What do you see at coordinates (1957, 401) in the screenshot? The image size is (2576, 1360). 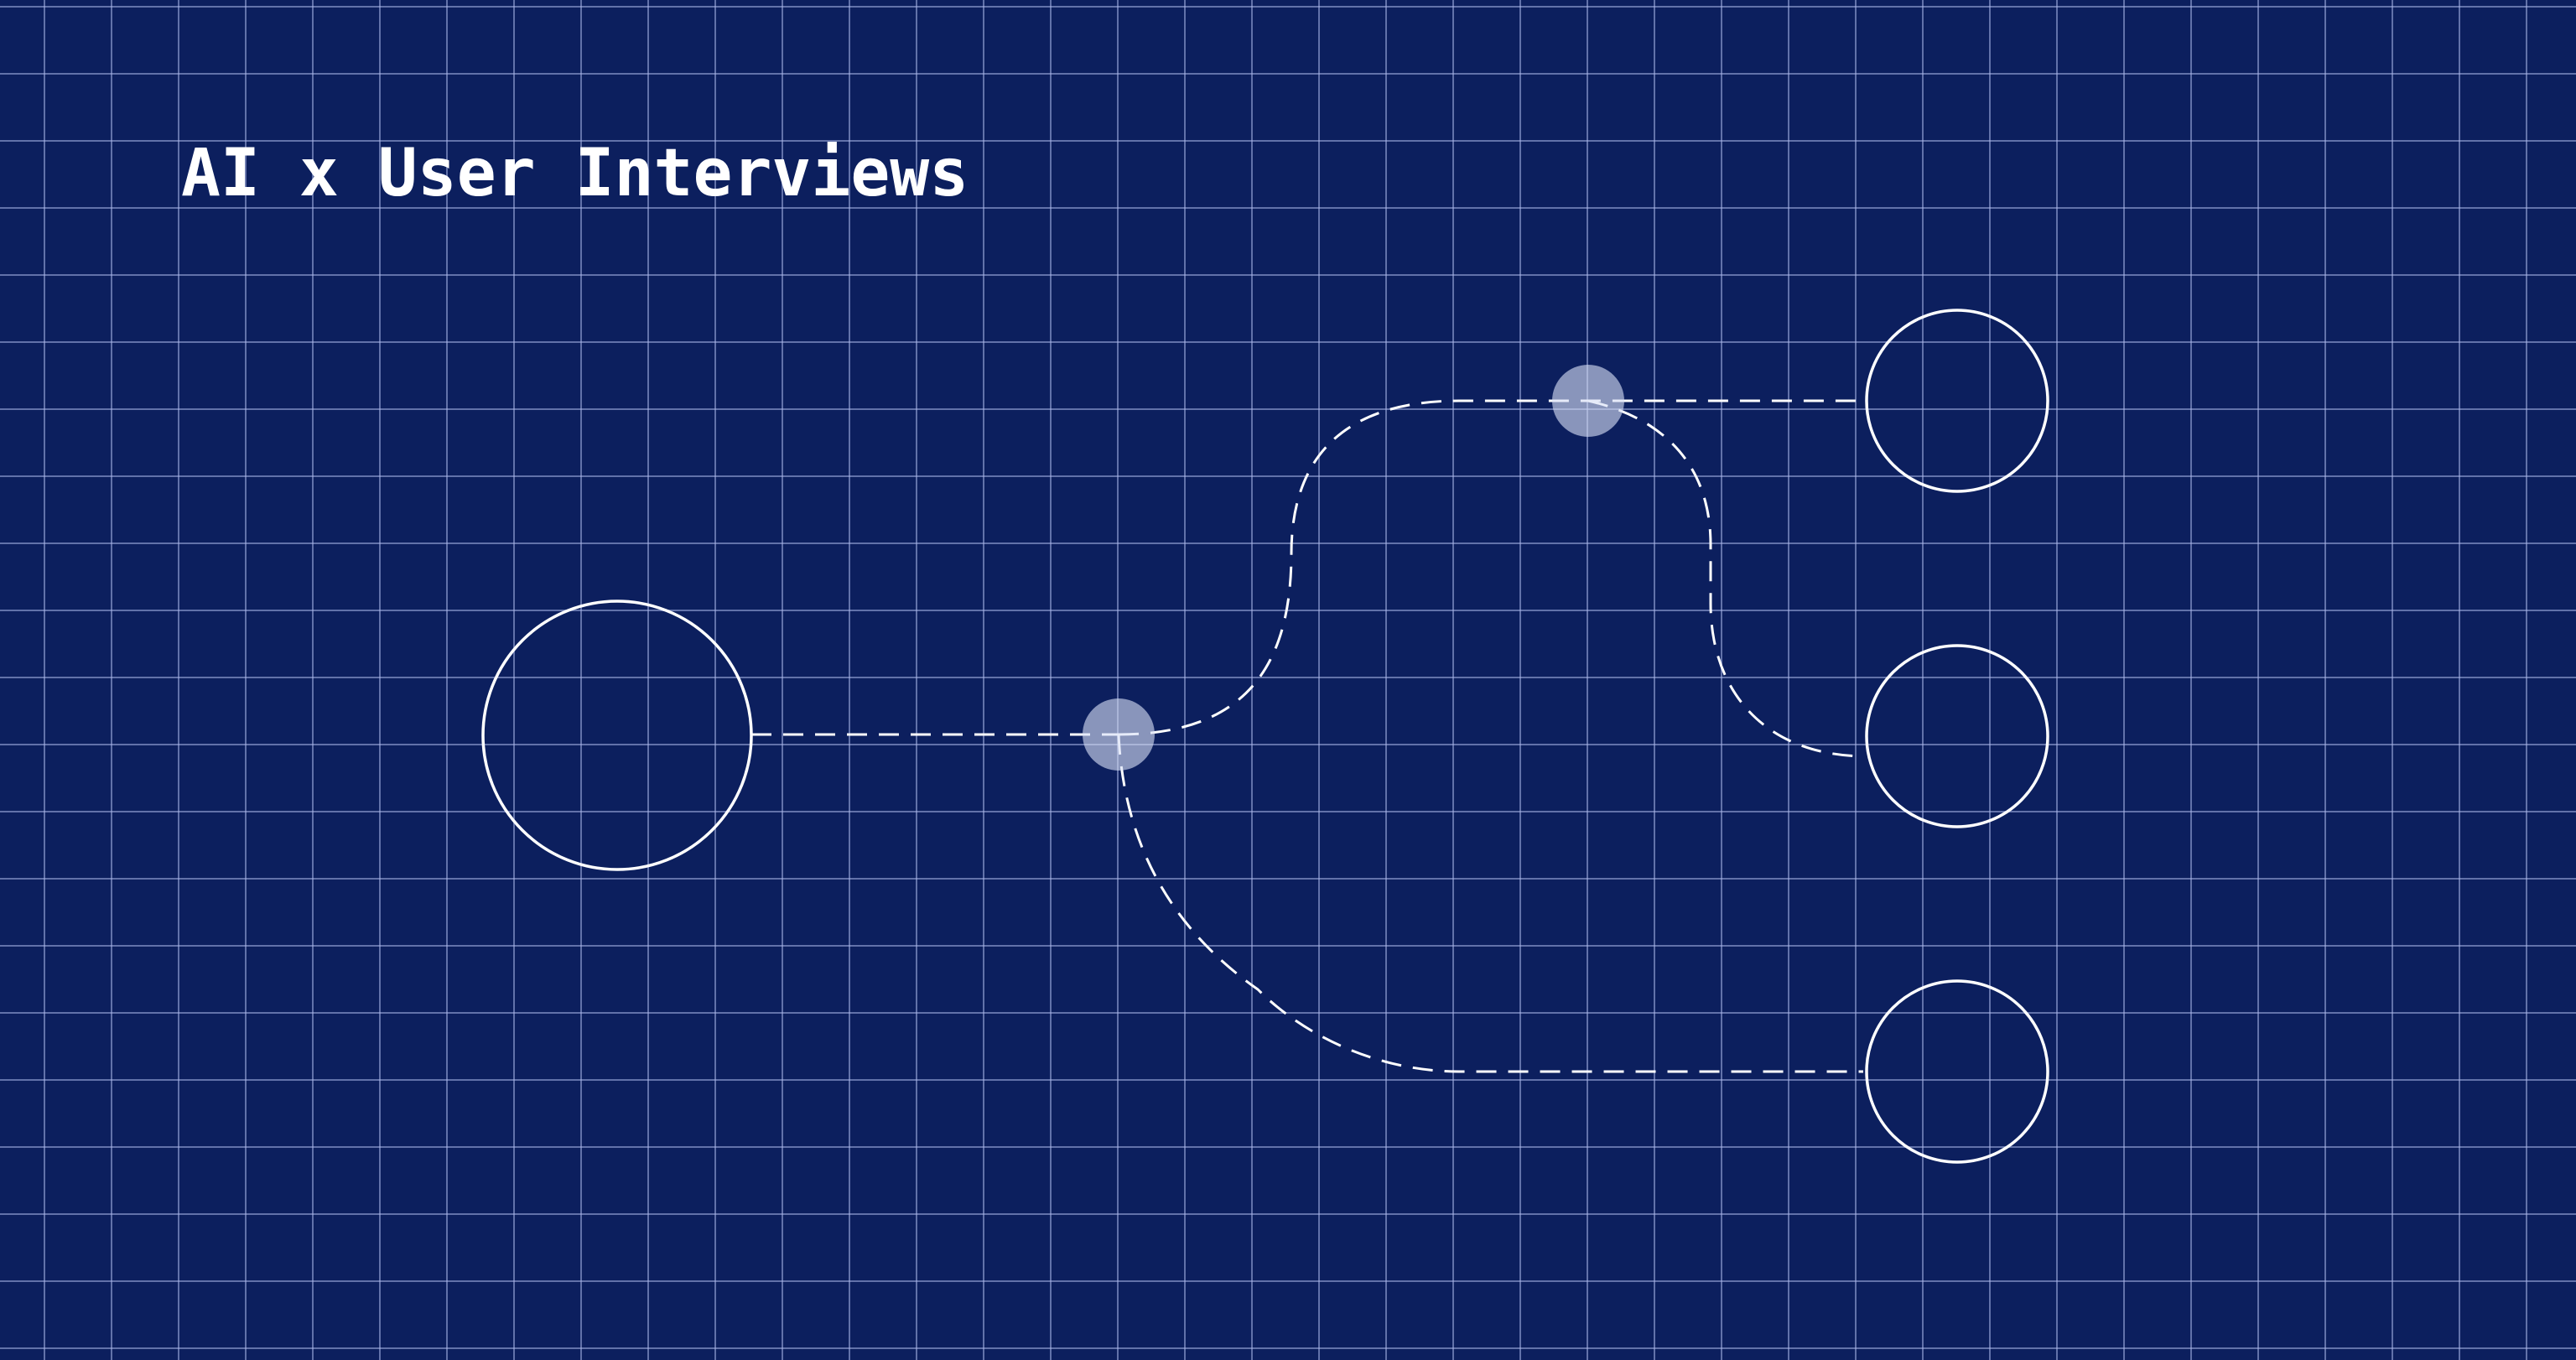 I see `output-node-top` at bounding box center [1957, 401].